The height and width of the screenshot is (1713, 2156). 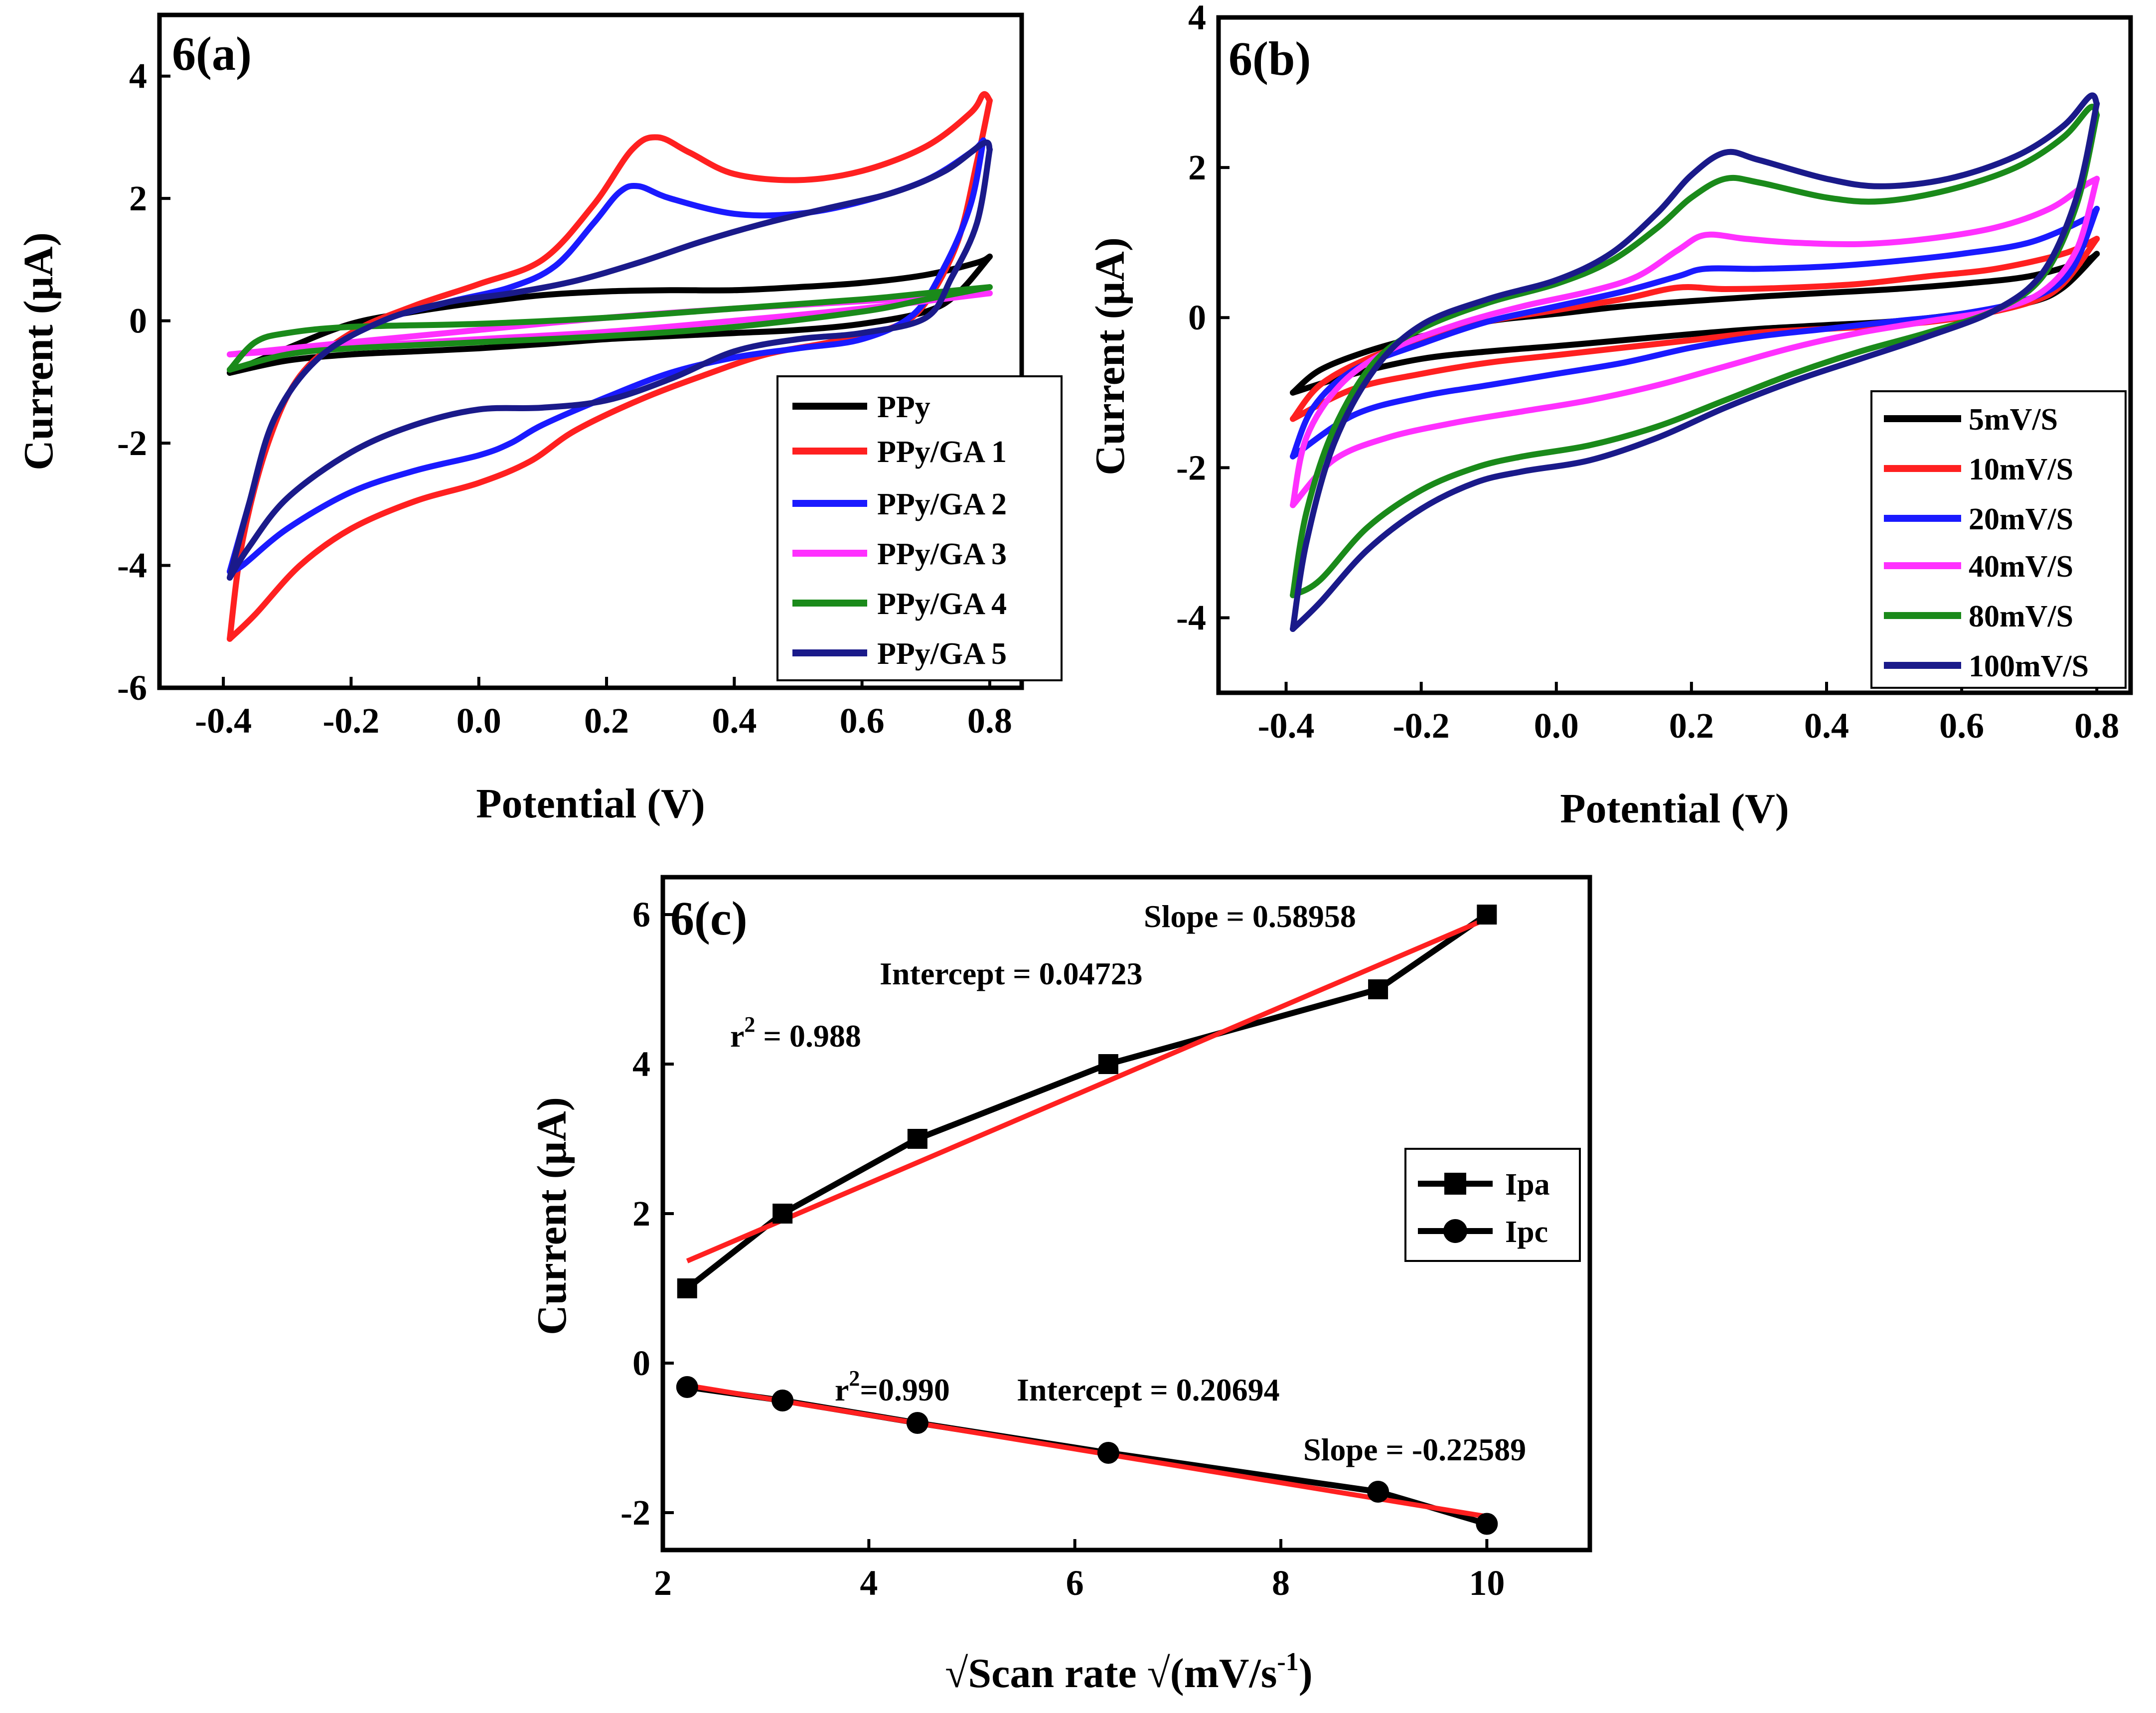 I want to click on panel-c-x-axis-label-main: √Scan rate √(mV/s, so click(x=1111, y=1673).